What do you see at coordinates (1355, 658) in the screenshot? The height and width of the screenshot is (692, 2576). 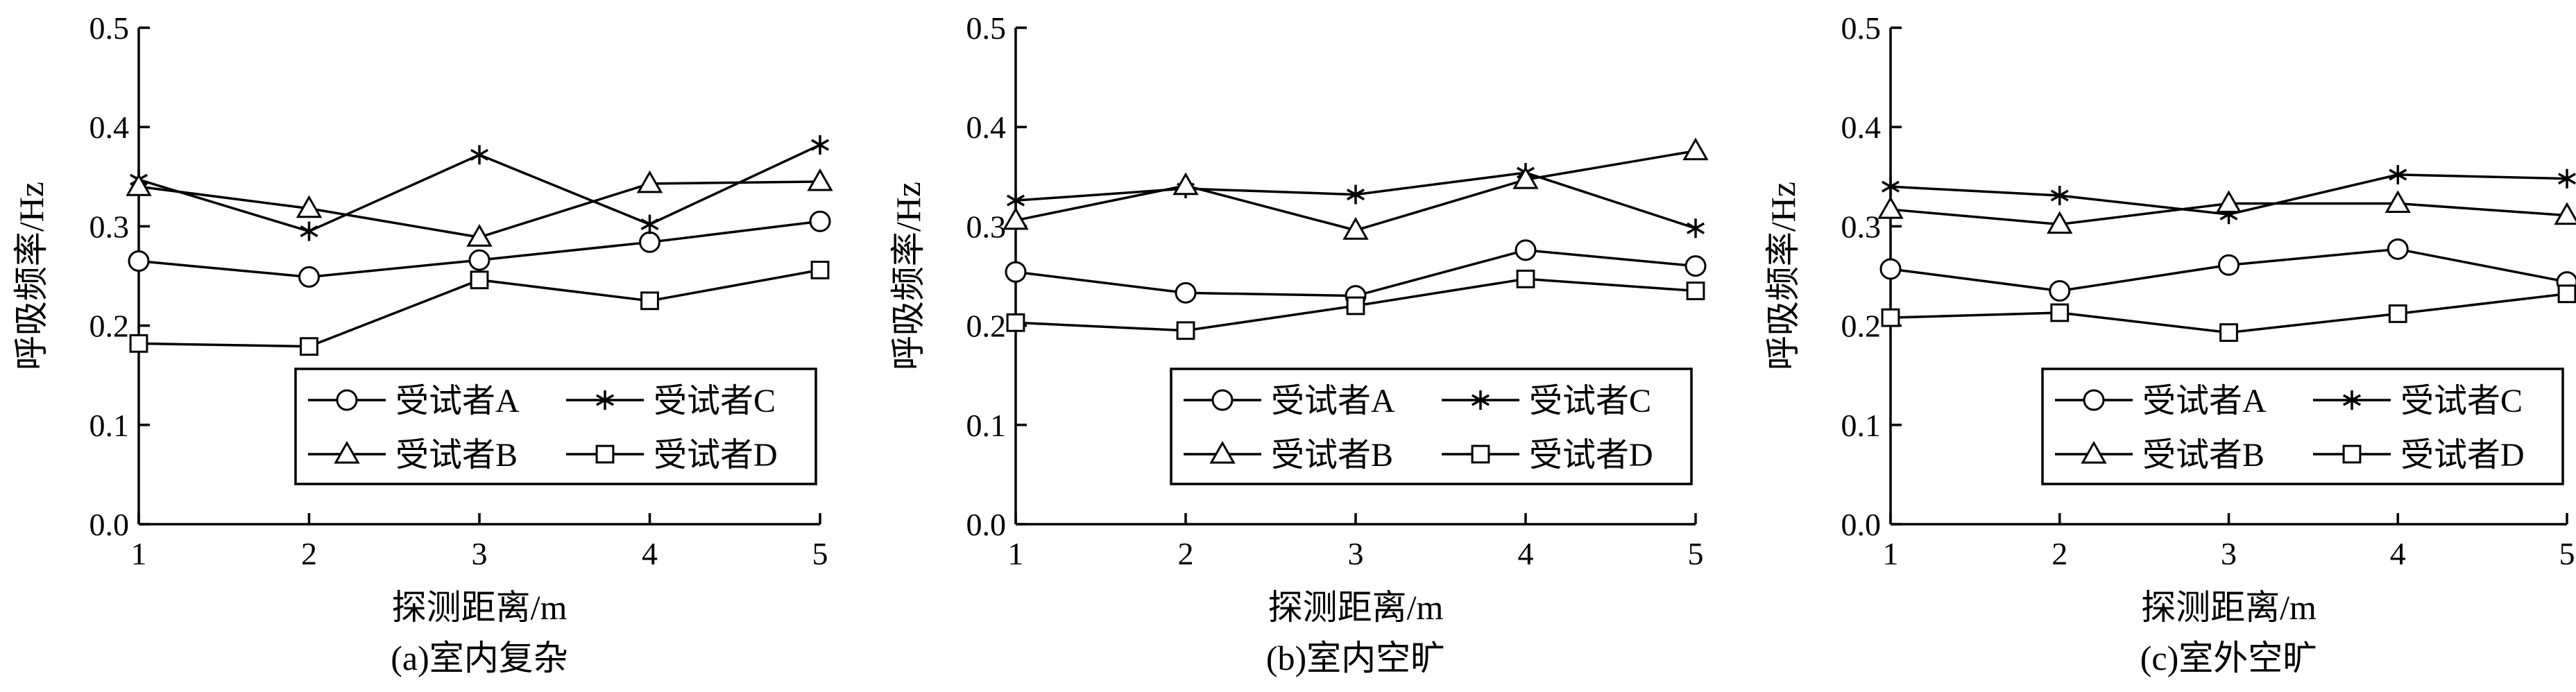 I see `panel-subtitle: (b)室内空旷` at bounding box center [1355, 658].